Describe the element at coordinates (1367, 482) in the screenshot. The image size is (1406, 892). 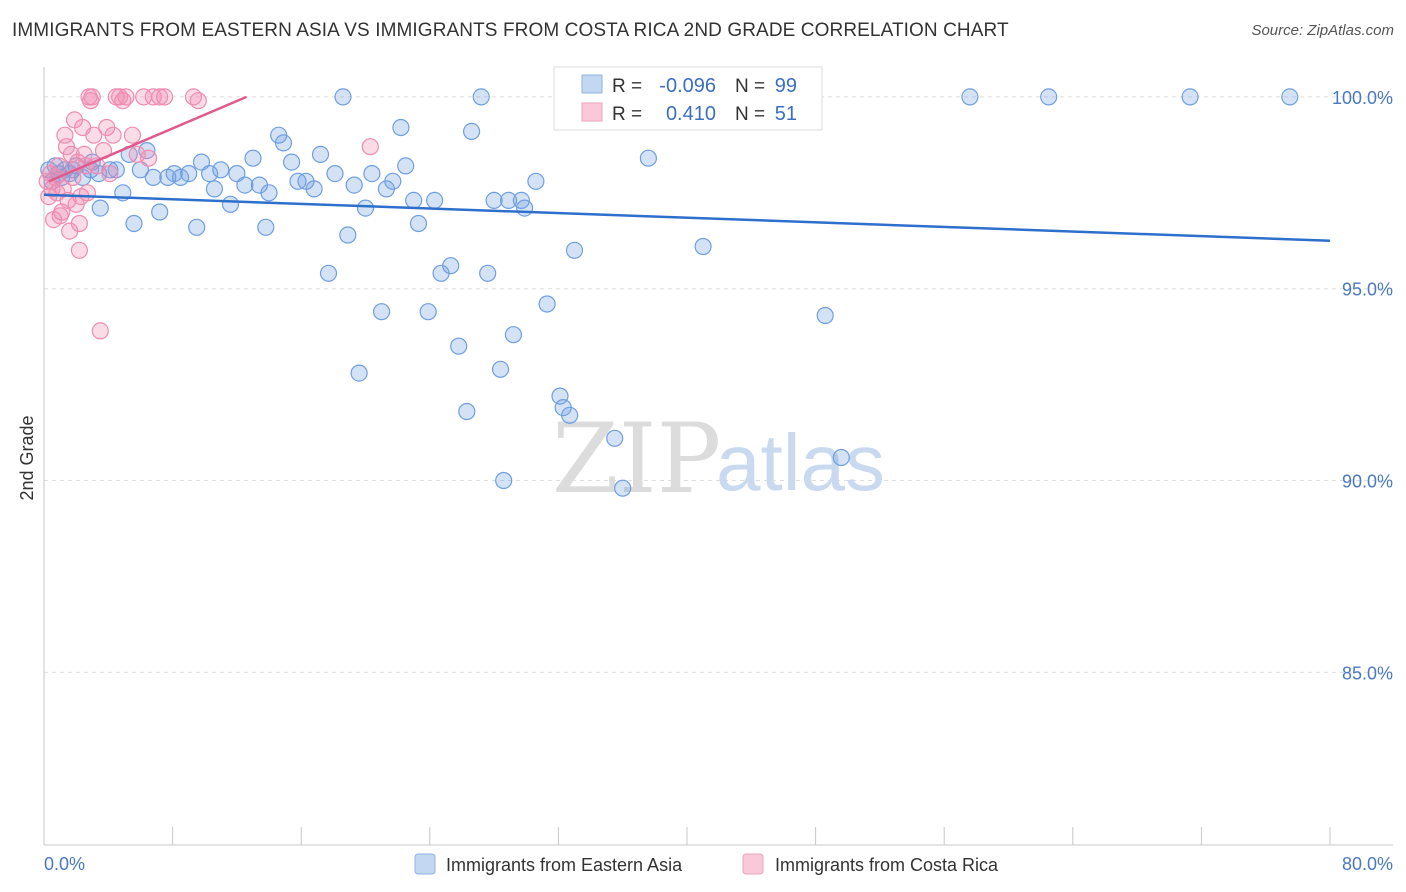
I see `y-tick-label: 90.0%` at that location.